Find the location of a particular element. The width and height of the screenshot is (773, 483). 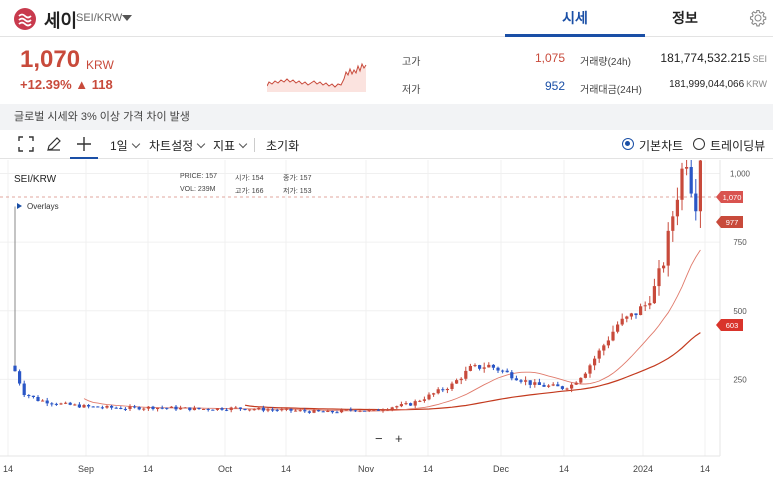

amount-label: 거래대금(24H) is located at coordinates (611, 90).